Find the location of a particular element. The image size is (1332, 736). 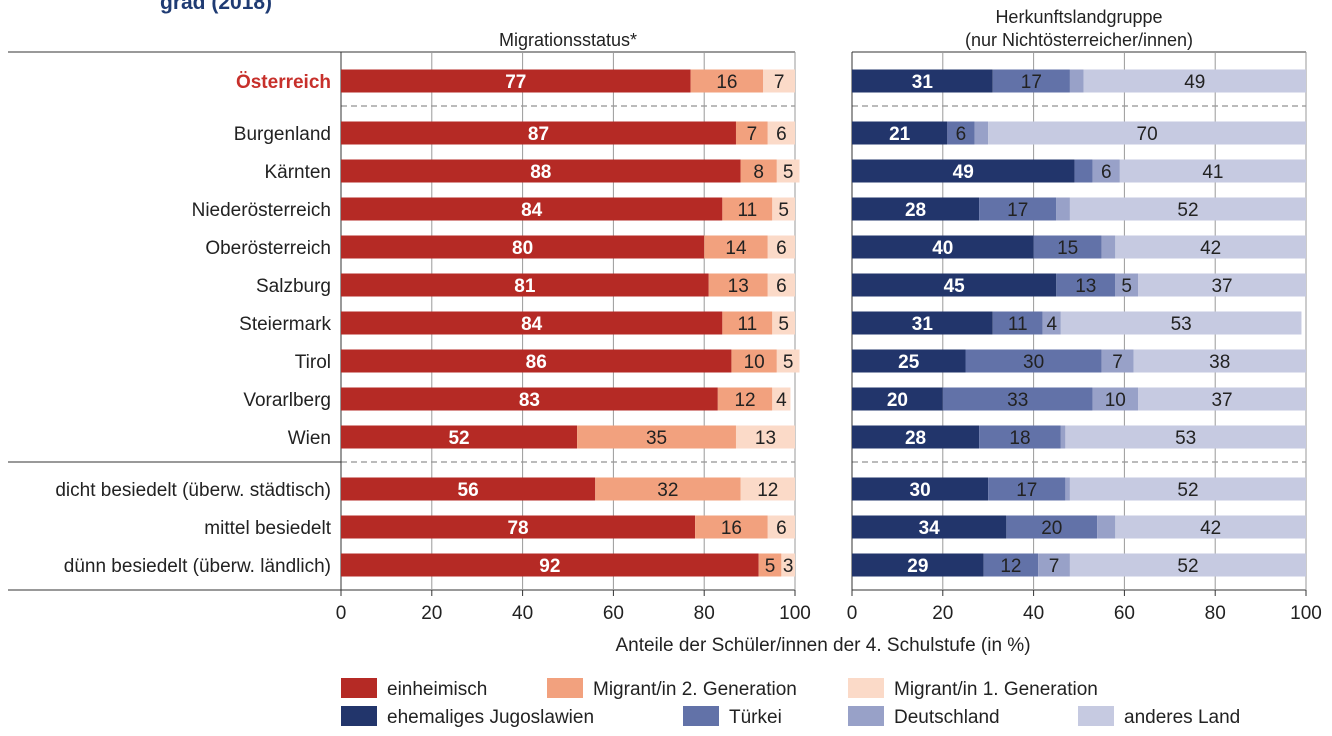

category-label: Steiermark is located at coordinates (285, 324).